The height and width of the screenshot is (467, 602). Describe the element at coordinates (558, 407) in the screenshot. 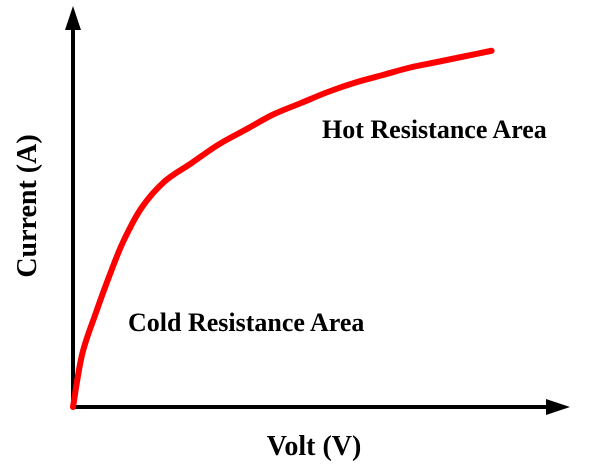

I see `x-axis-arrow-icon` at that location.